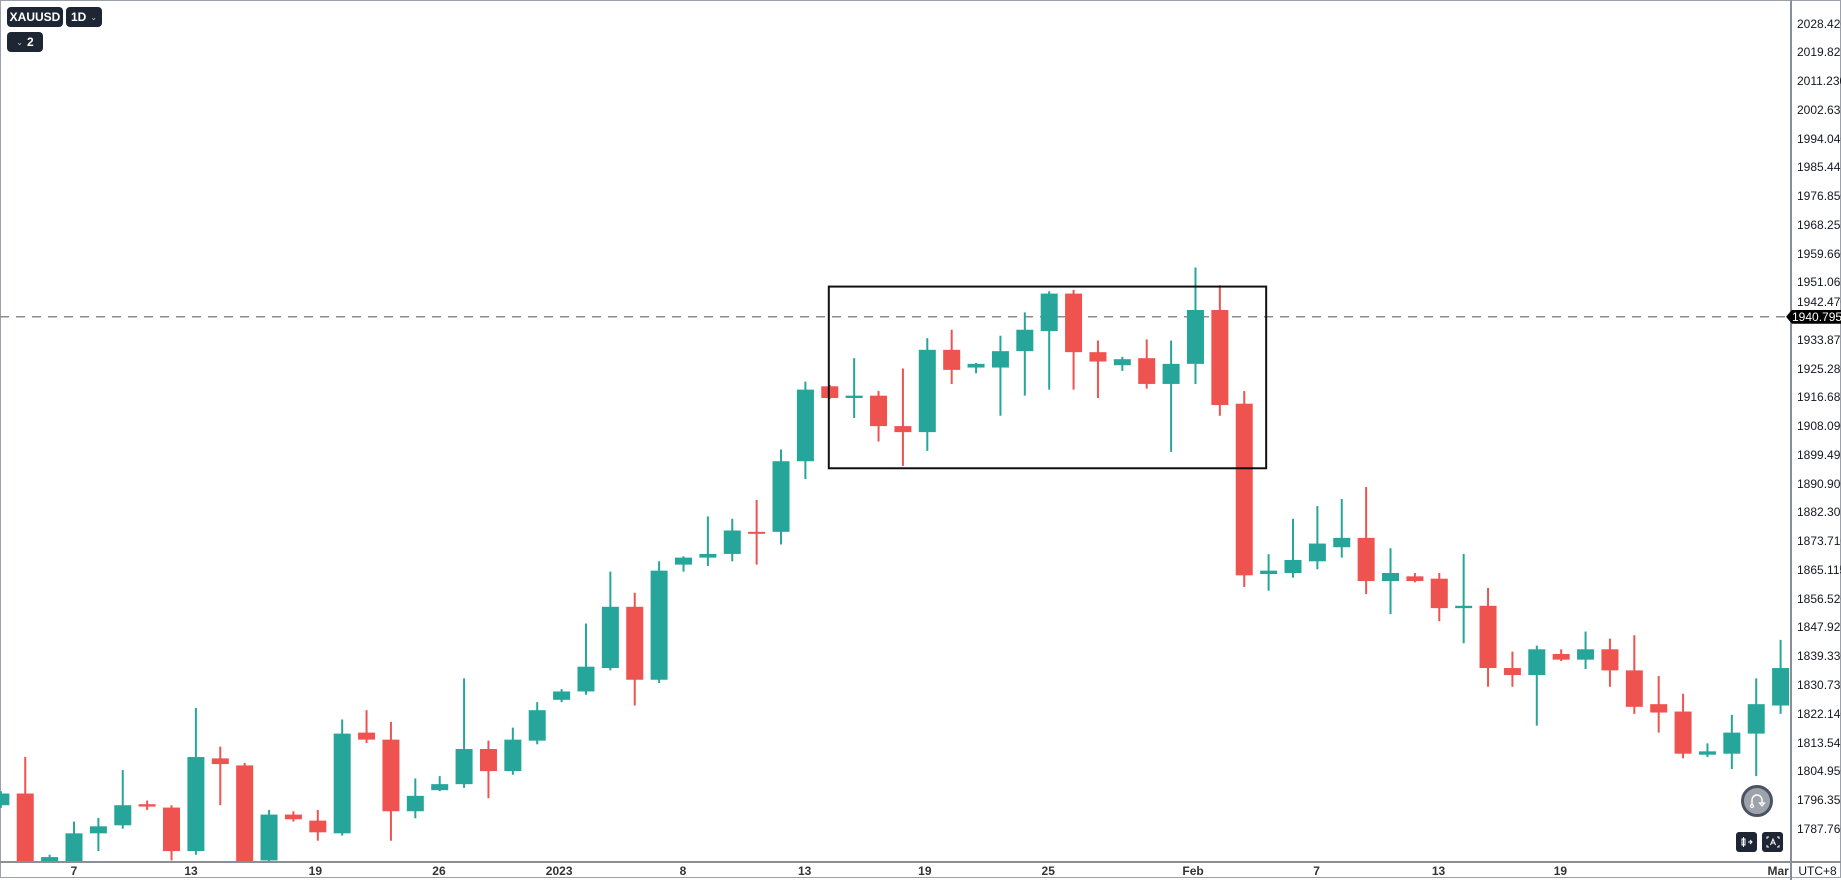 Image resolution: width=1841 pixels, height=880 pixels. What do you see at coordinates (1819, 454) in the screenshot?
I see `price-tick-label: 1899.495` at bounding box center [1819, 454].